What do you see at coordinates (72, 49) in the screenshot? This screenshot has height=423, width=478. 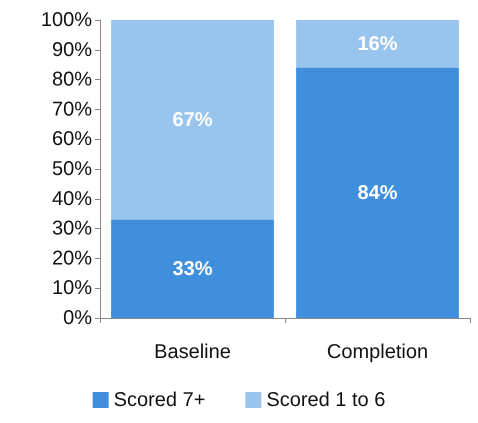 I see `y-tick-label: 90%` at bounding box center [72, 49].